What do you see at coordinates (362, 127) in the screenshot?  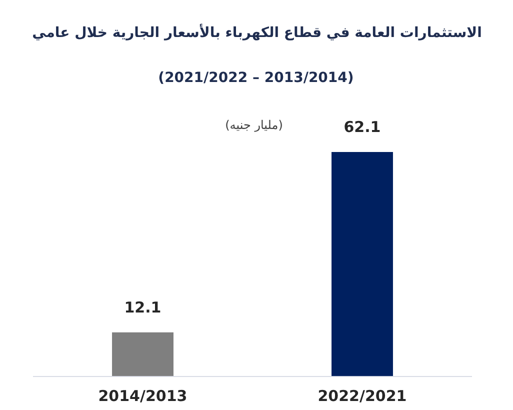 I see `data-label: 62.1` at bounding box center [362, 127].